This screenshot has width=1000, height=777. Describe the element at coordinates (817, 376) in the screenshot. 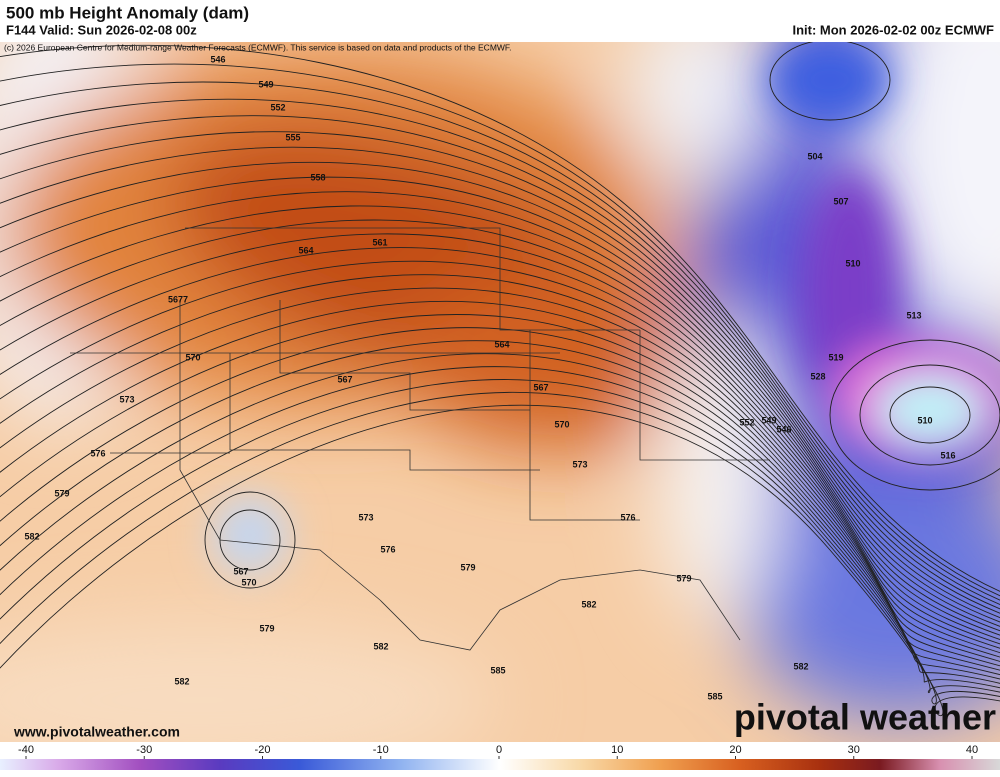

I see `contour-label: 528` at that location.